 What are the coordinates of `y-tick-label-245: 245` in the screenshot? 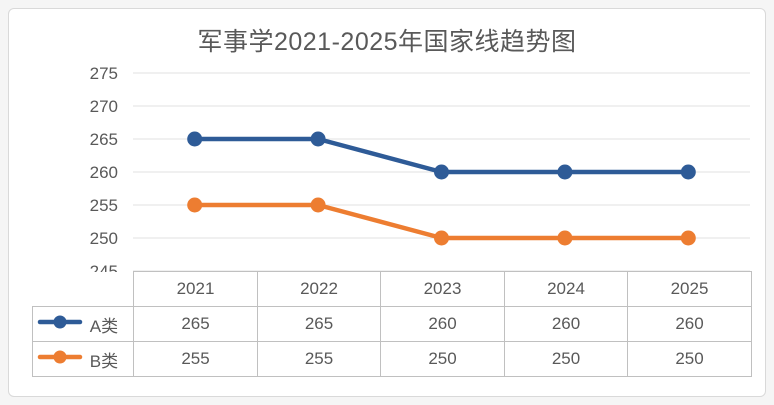 It's located at (104, 267).